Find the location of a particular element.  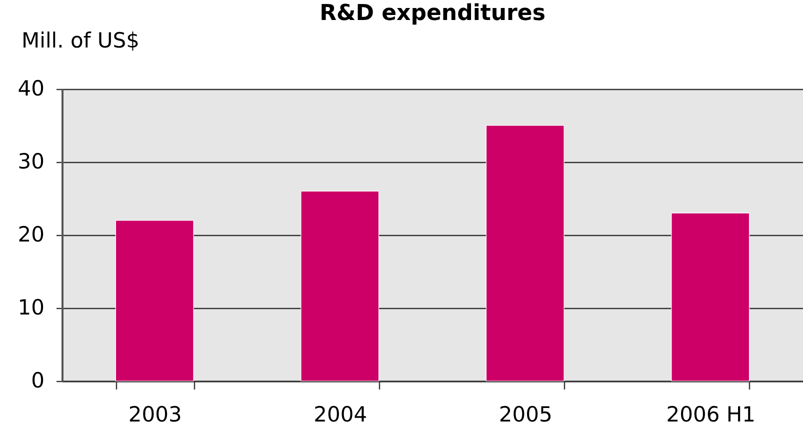

x-tick-label: 2004 is located at coordinates (341, 413).